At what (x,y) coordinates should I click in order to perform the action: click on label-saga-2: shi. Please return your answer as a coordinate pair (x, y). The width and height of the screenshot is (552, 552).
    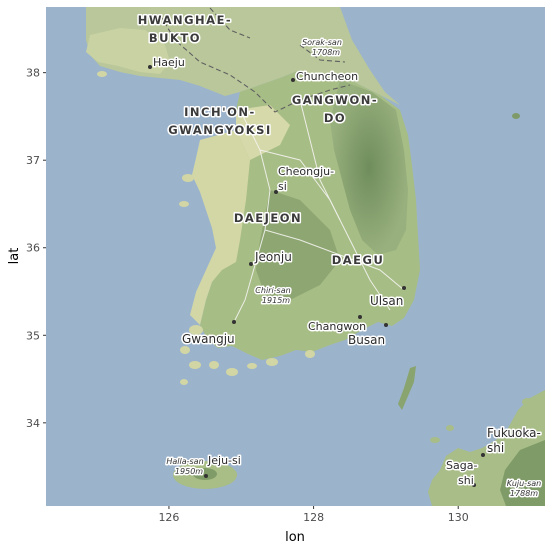
    Looking at the image, I should click on (466, 480).